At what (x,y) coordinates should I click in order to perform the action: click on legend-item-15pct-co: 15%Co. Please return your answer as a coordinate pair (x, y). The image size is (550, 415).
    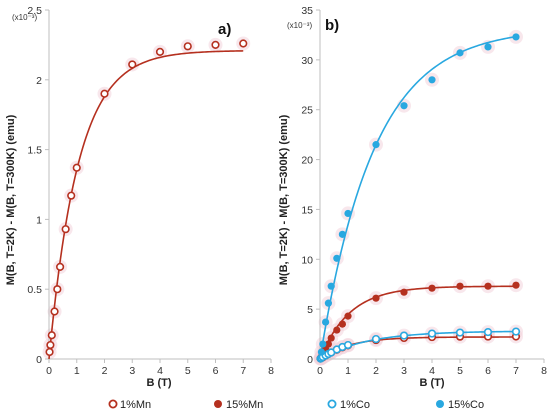
    Looking at the image, I should click on (460, 405).